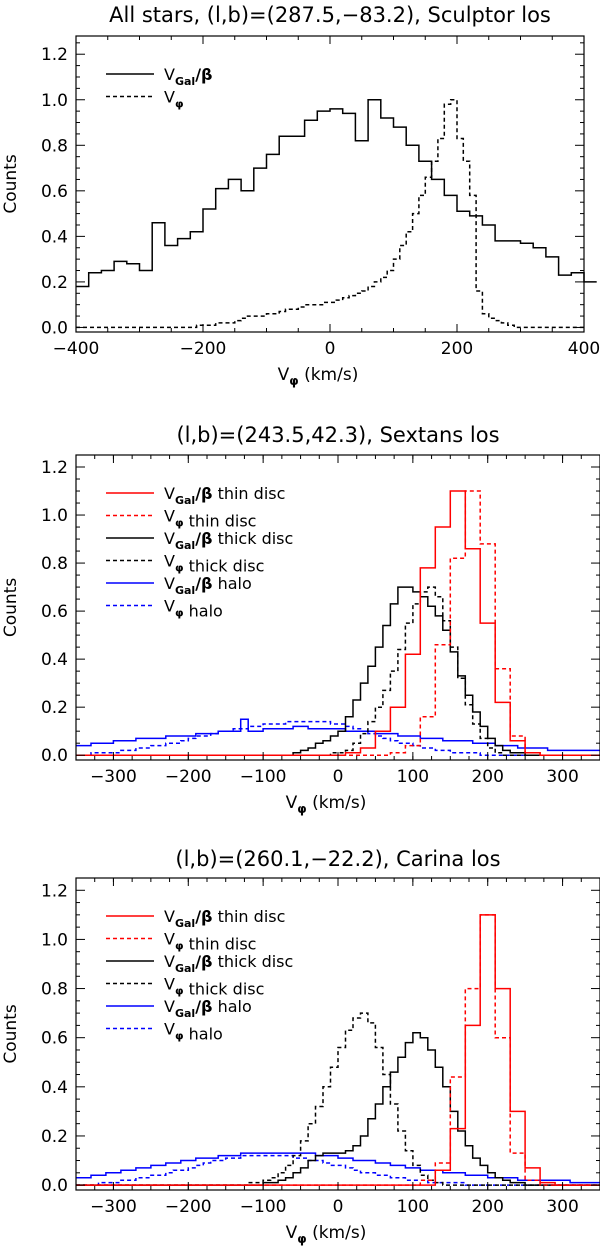 The height and width of the screenshot is (1256, 600). What do you see at coordinates (584, 349) in the screenshot?
I see `x-tick-label: 400` at bounding box center [584, 349].